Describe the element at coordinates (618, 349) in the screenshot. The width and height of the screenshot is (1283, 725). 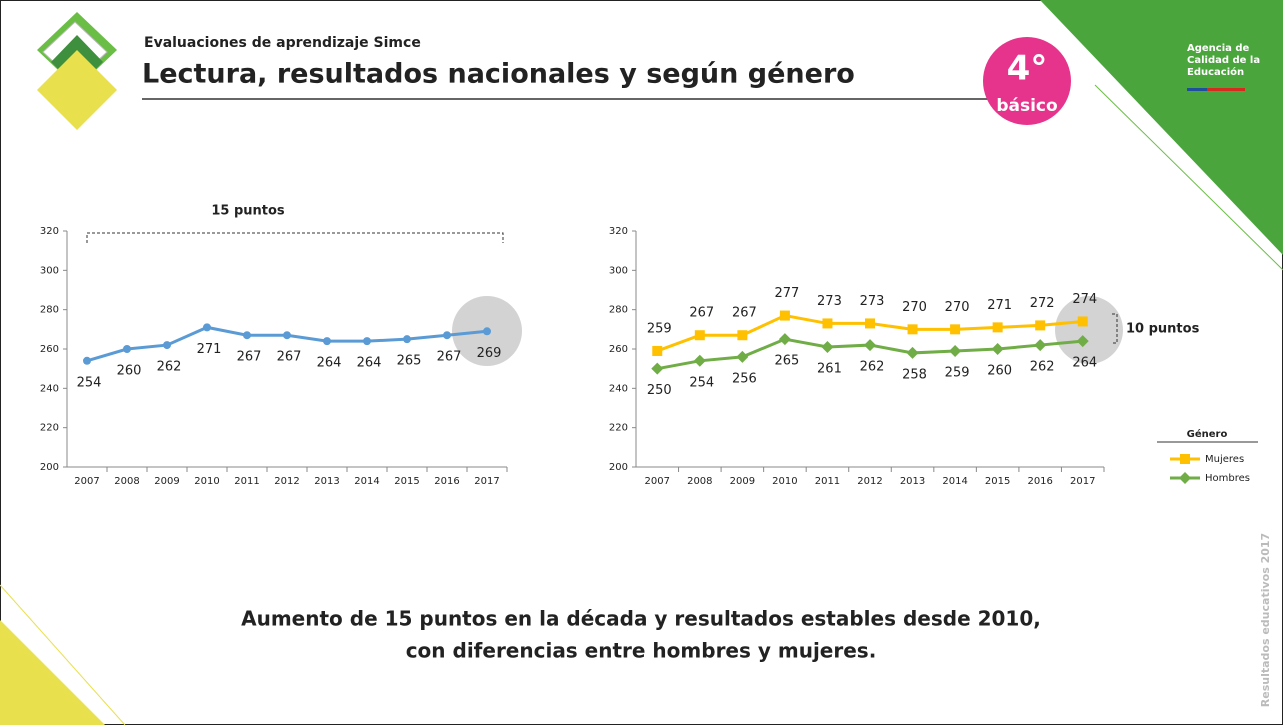
I see `y-tick-label: 260` at that location.